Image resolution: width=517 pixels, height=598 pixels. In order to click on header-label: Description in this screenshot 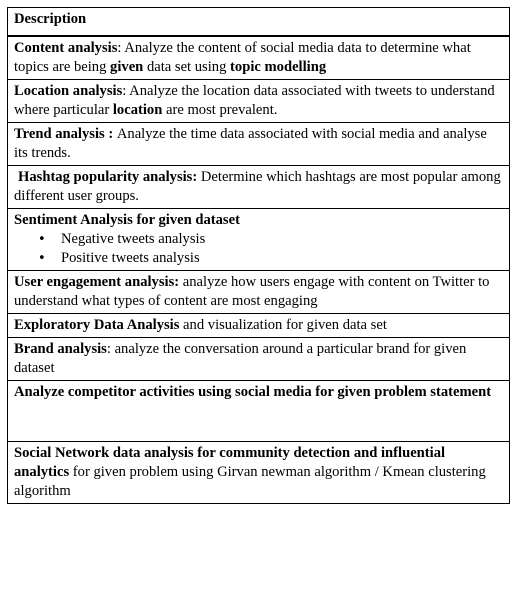, I will do `click(50, 19)`.